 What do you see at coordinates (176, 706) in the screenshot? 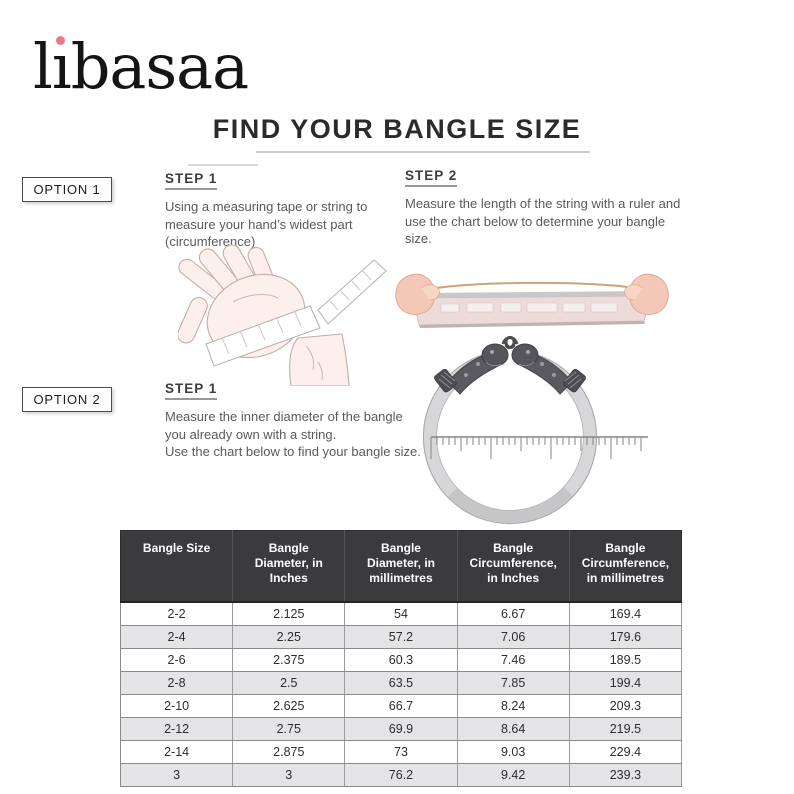
I see `table-cell: 2-10` at bounding box center [176, 706].